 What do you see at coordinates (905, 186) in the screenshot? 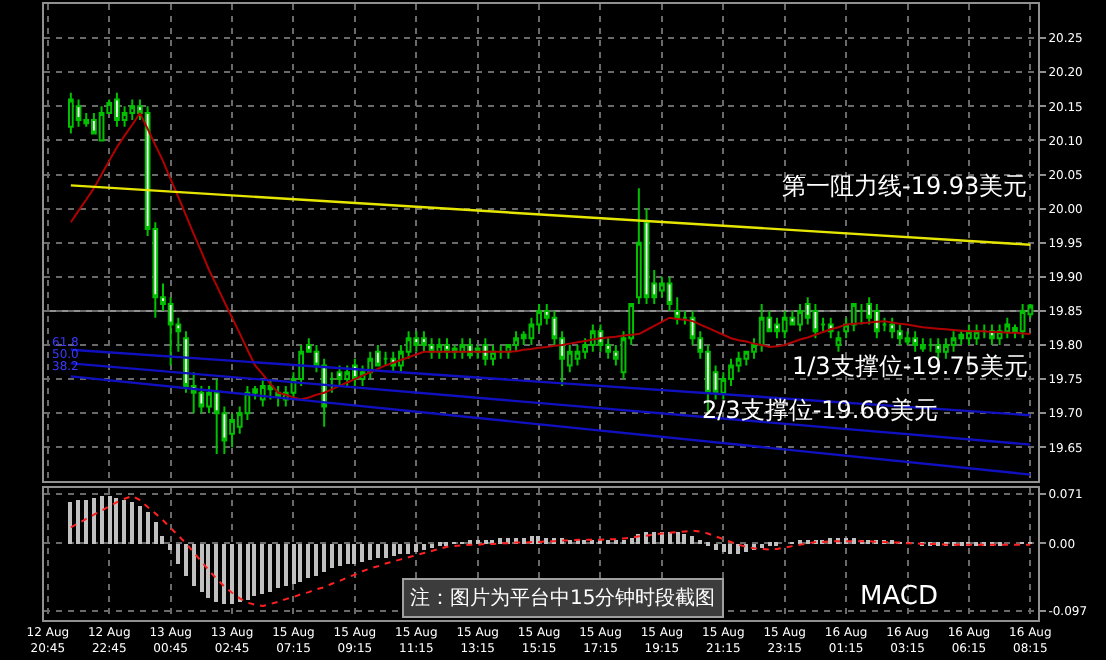
I see `annotation: 第一阻力线-19.93美元` at bounding box center [905, 186].